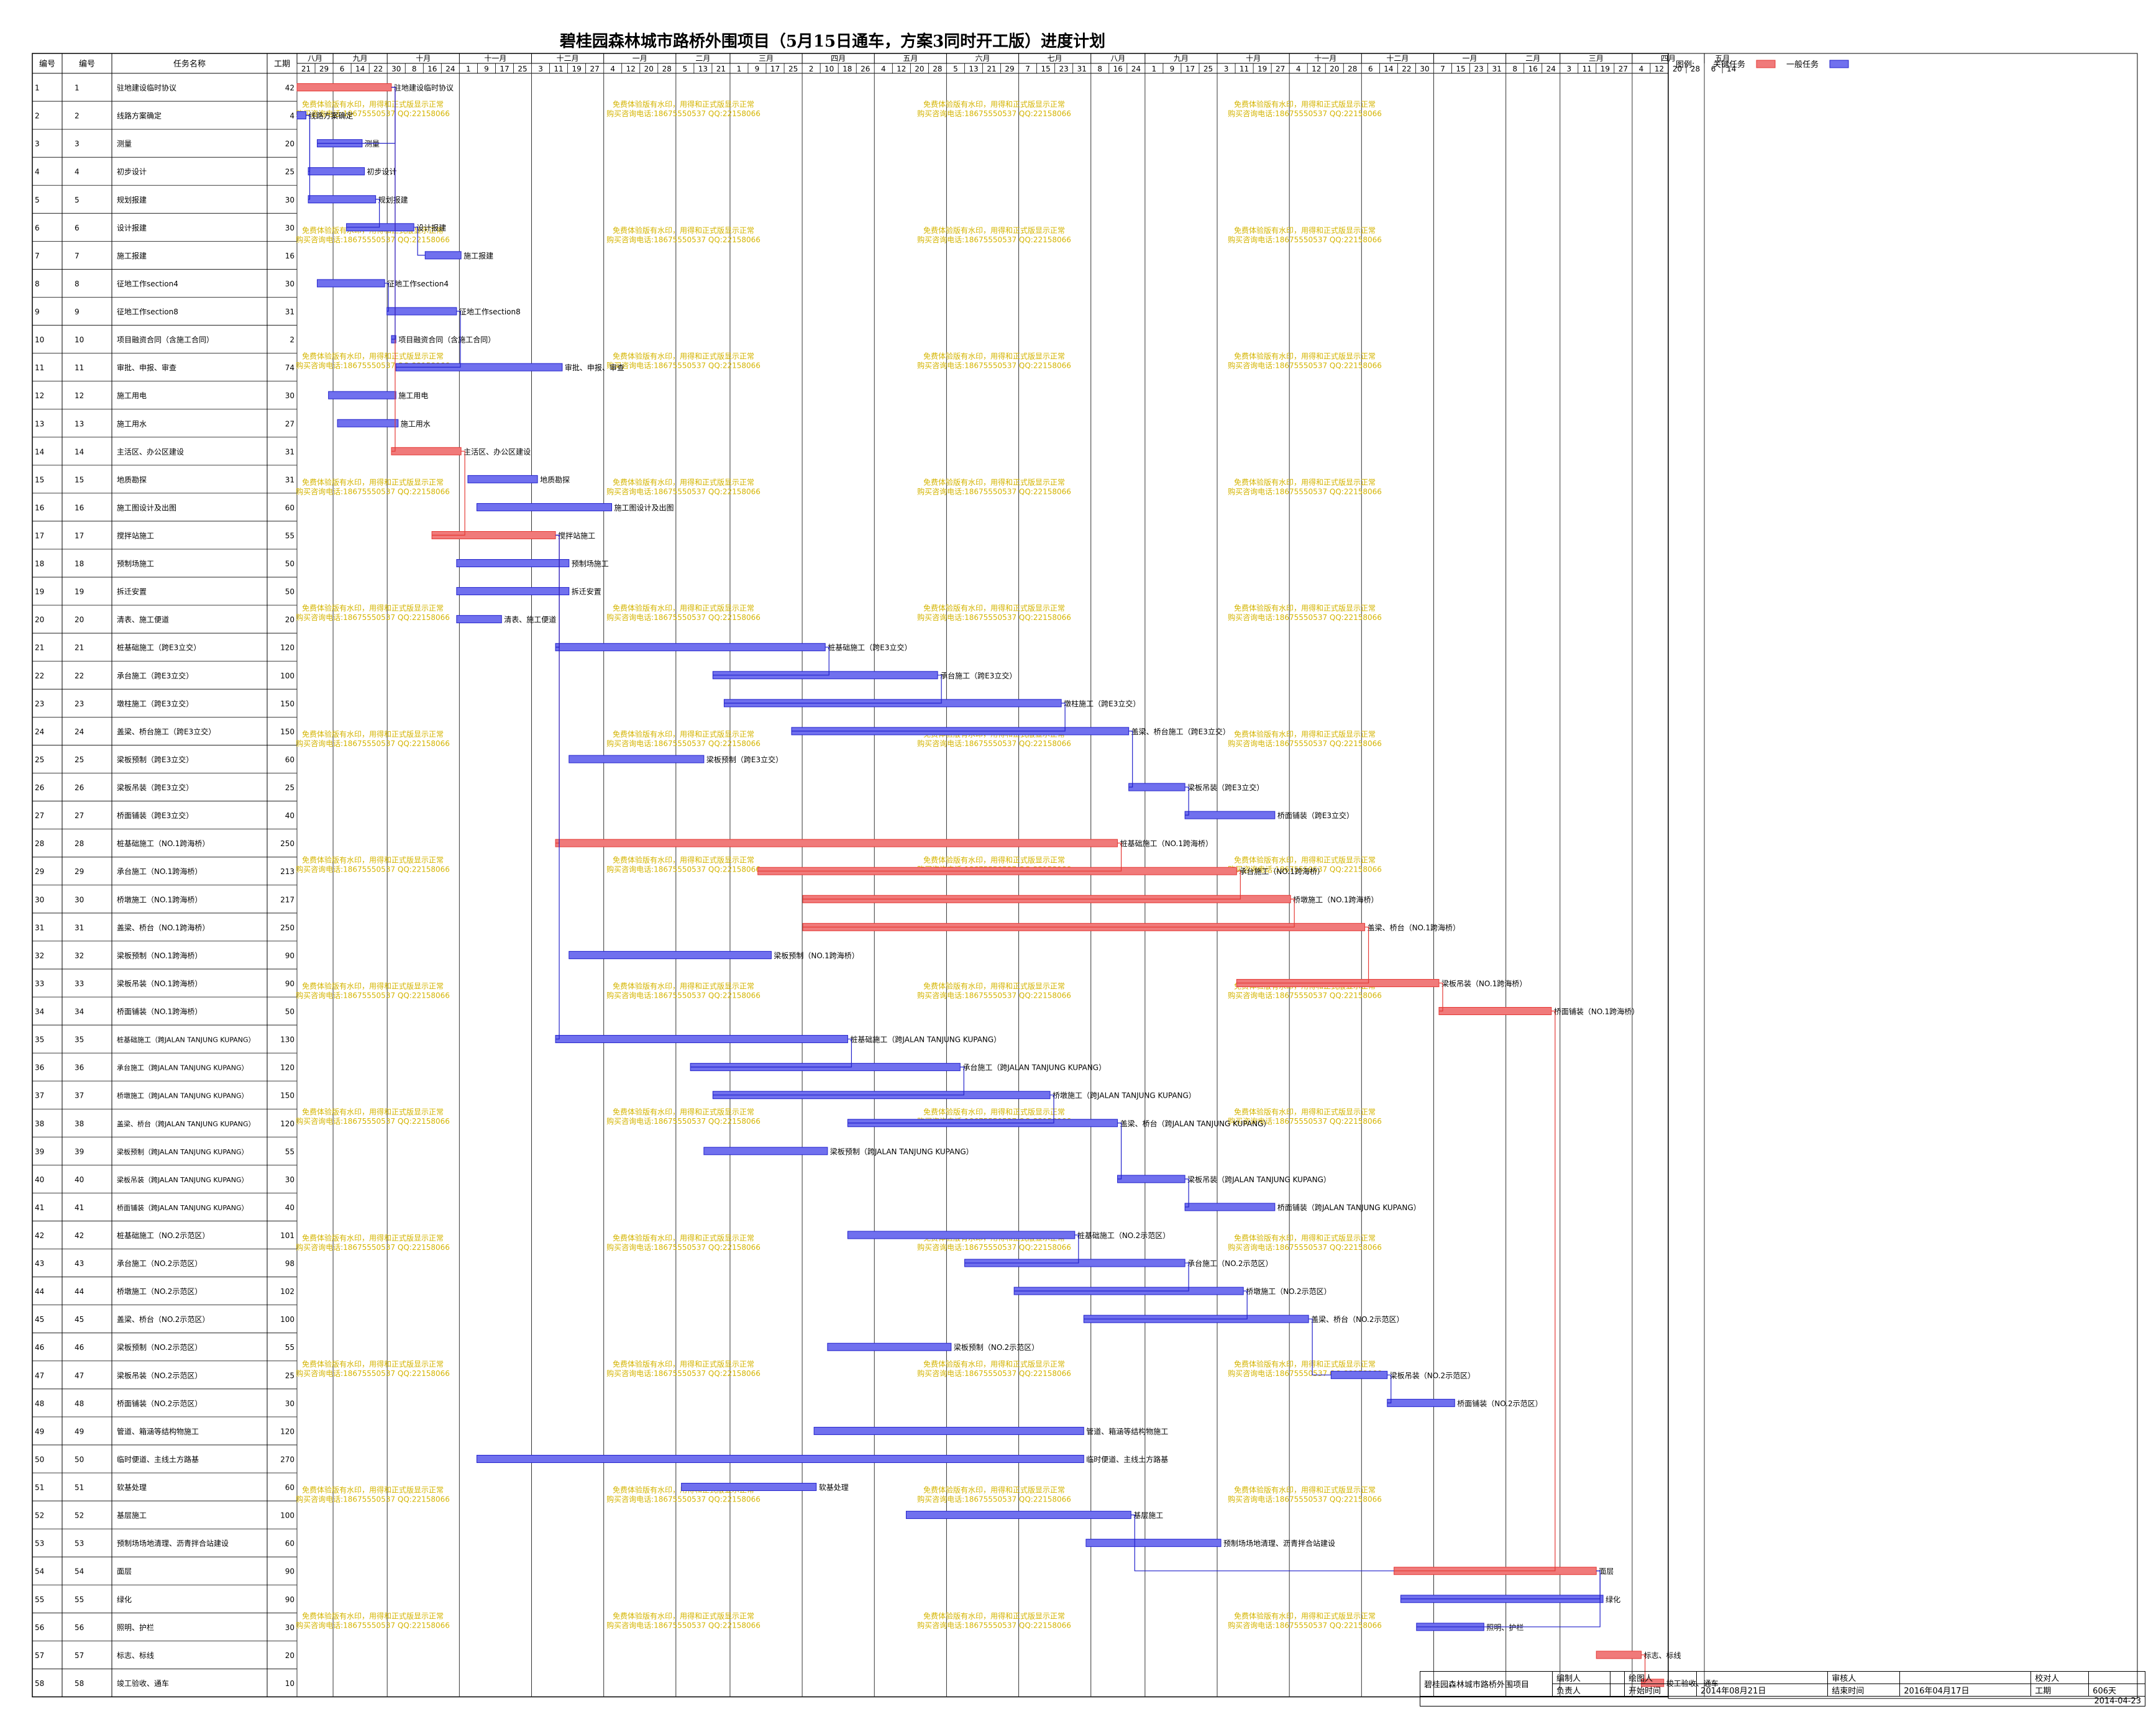 The width and height of the screenshot is (2156, 1727). Describe the element at coordinates (39, 1543) in the screenshot. I see `row-id: 53` at that location.